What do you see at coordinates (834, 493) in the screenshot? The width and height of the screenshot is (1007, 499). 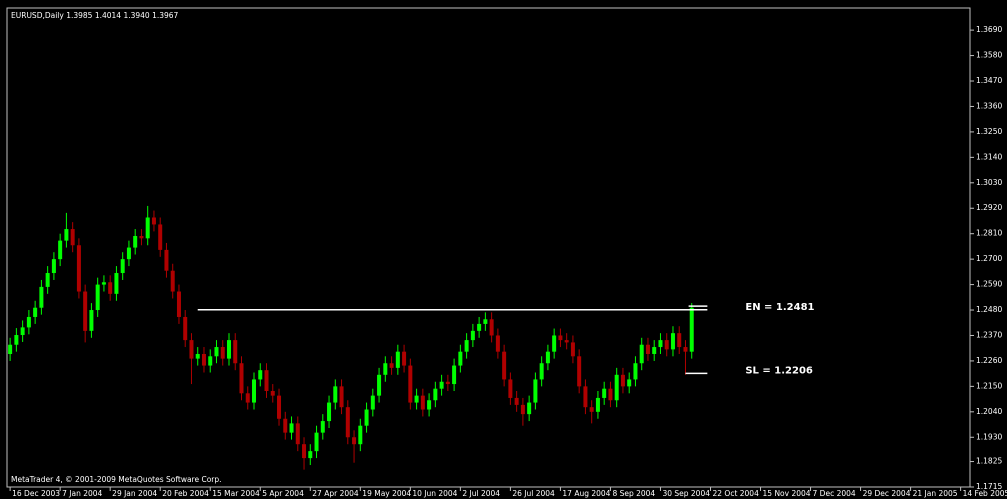 I see `x-tick-label: 7 Dec 2004` at bounding box center [834, 493].